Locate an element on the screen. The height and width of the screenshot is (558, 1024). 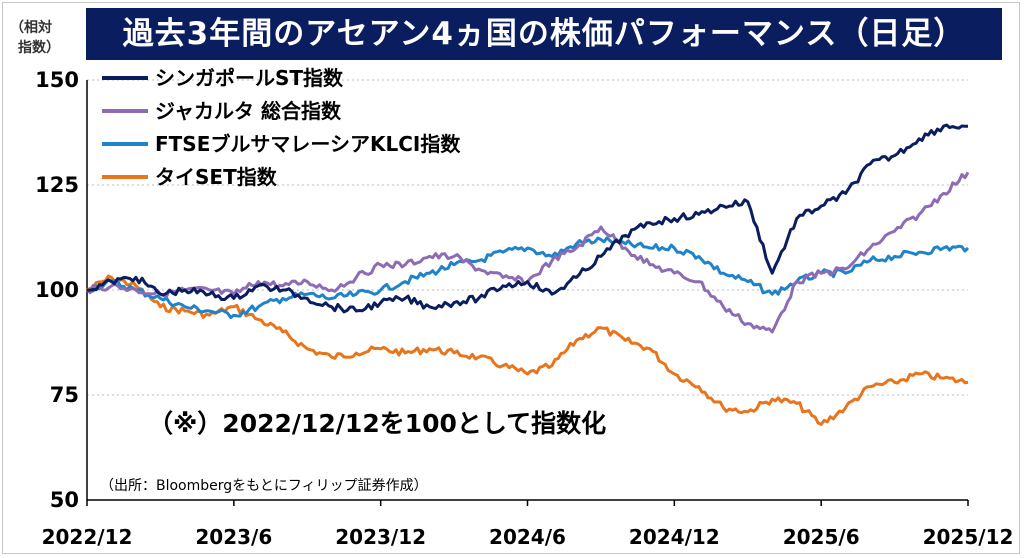
y-tick-150: 150 is located at coordinates (57, 80).